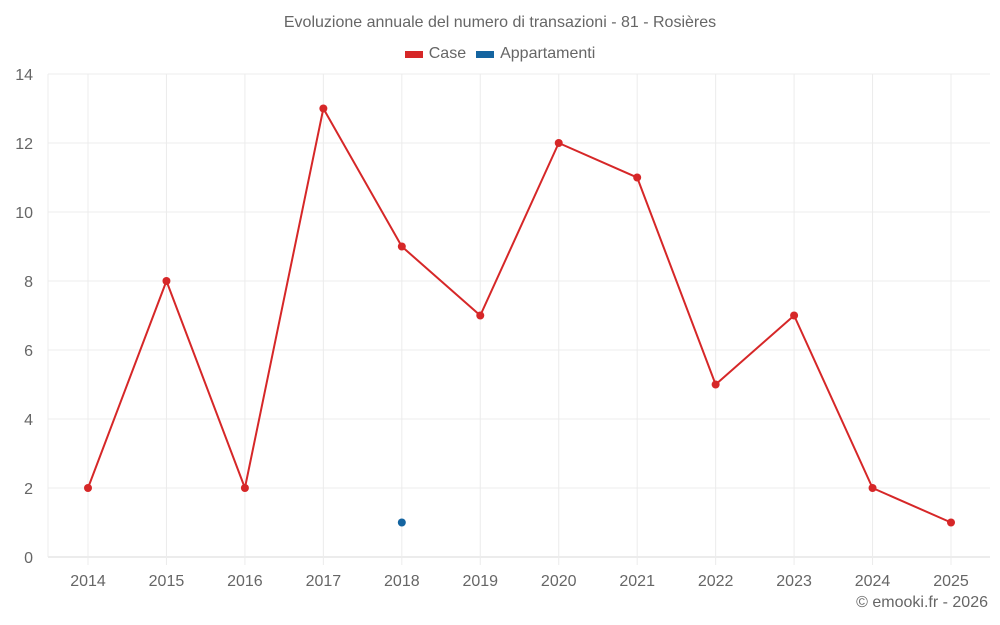 Image resolution: width=1000 pixels, height=625 pixels. Describe the element at coordinates (922, 602) in the screenshot. I see `copyright-credit: © emooki.fr - 2026` at that location.